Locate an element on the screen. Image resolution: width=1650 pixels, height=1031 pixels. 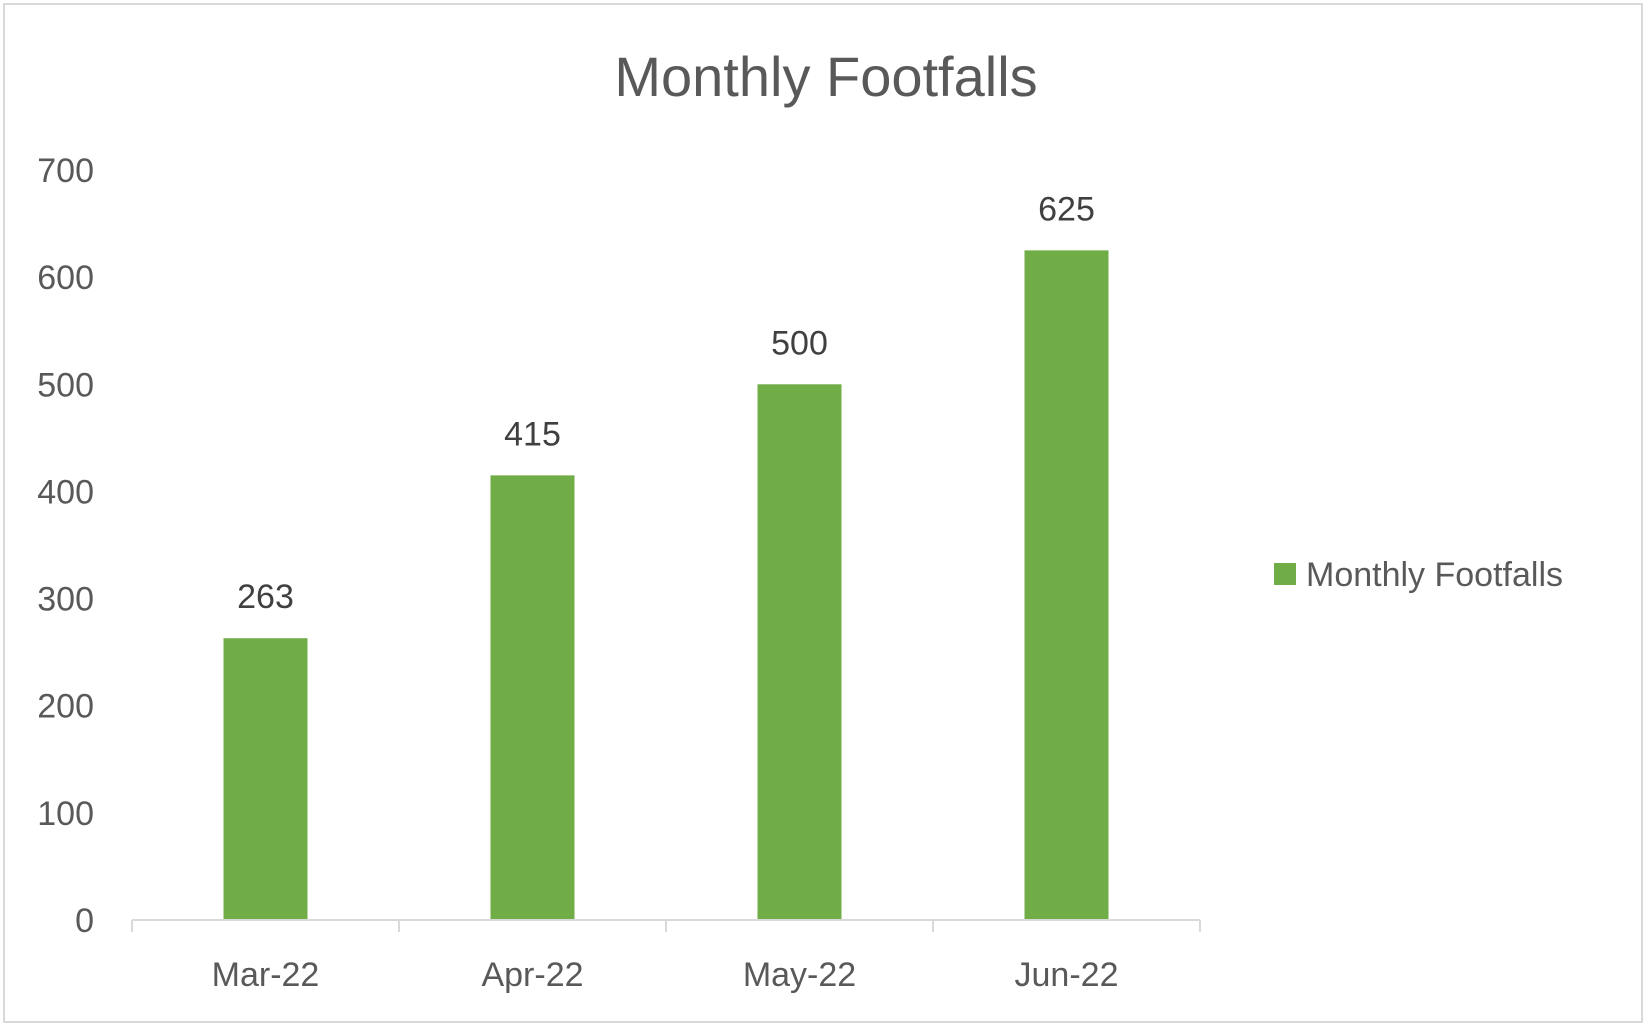
x-tick-label: Jun-22 is located at coordinates (1067, 975).